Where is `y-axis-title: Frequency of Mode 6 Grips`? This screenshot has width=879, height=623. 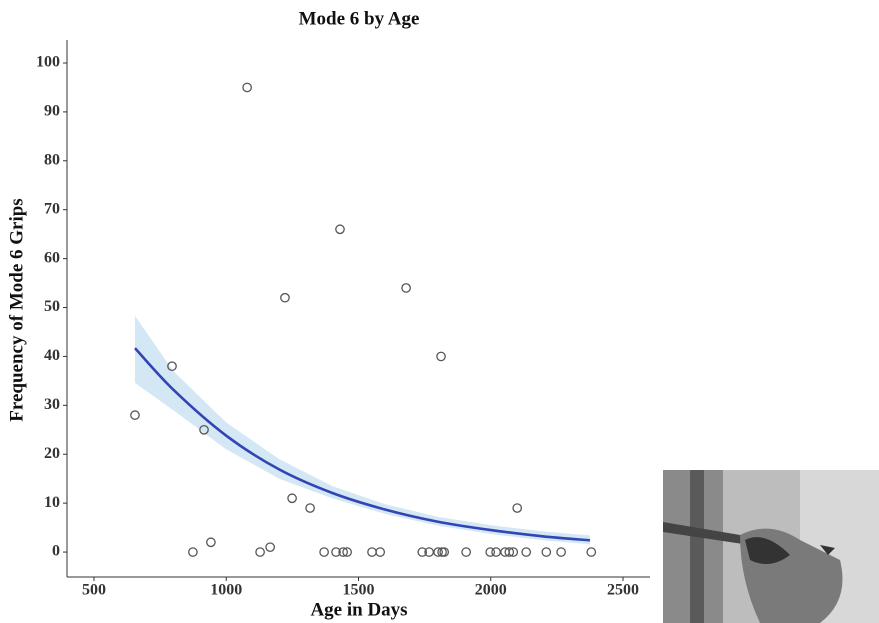 y-axis-title: Frequency of Mode 6 Grips is located at coordinates (16, 309).